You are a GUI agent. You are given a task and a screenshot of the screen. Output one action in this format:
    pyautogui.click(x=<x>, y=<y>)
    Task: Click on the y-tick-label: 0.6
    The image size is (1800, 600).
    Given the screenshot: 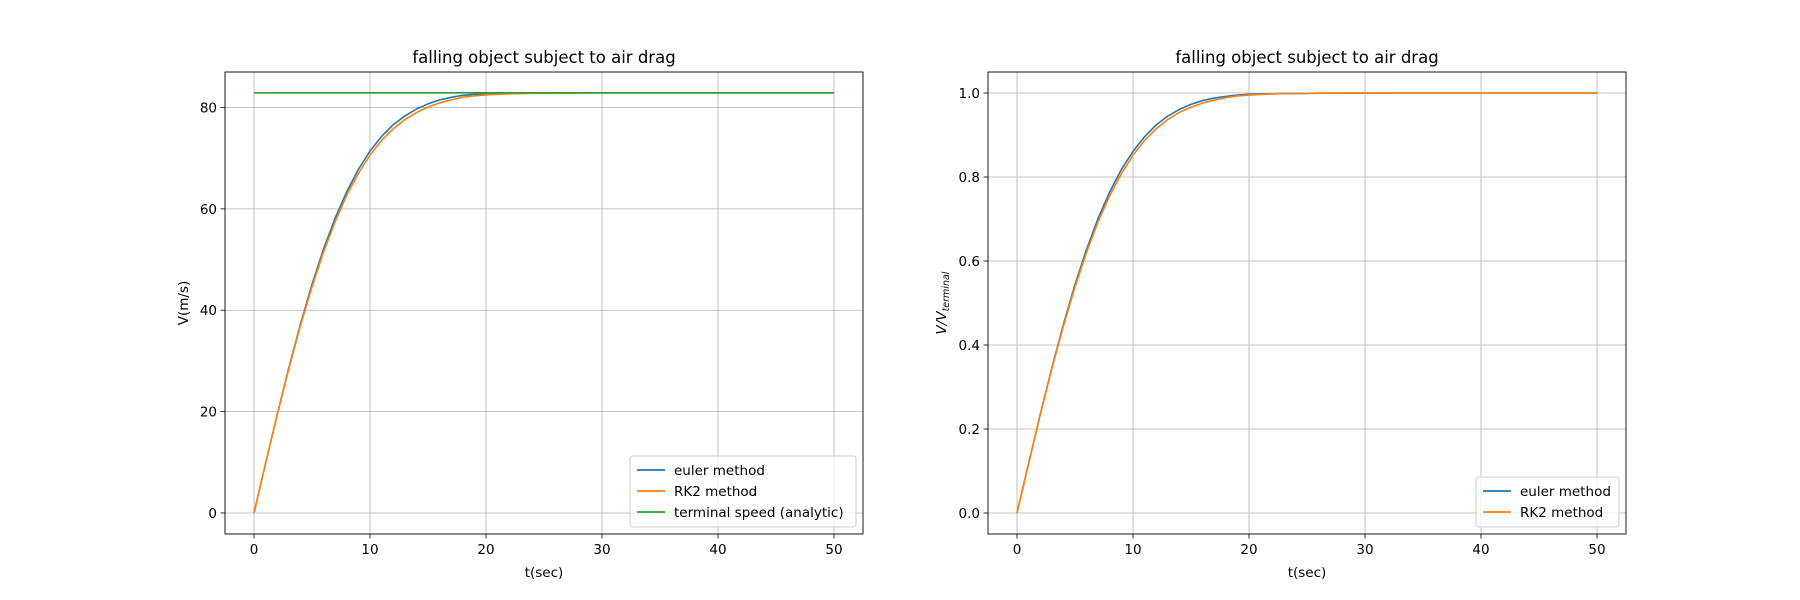 What is the action you would take?
    pyautogui.click(x=969, y=262)
    